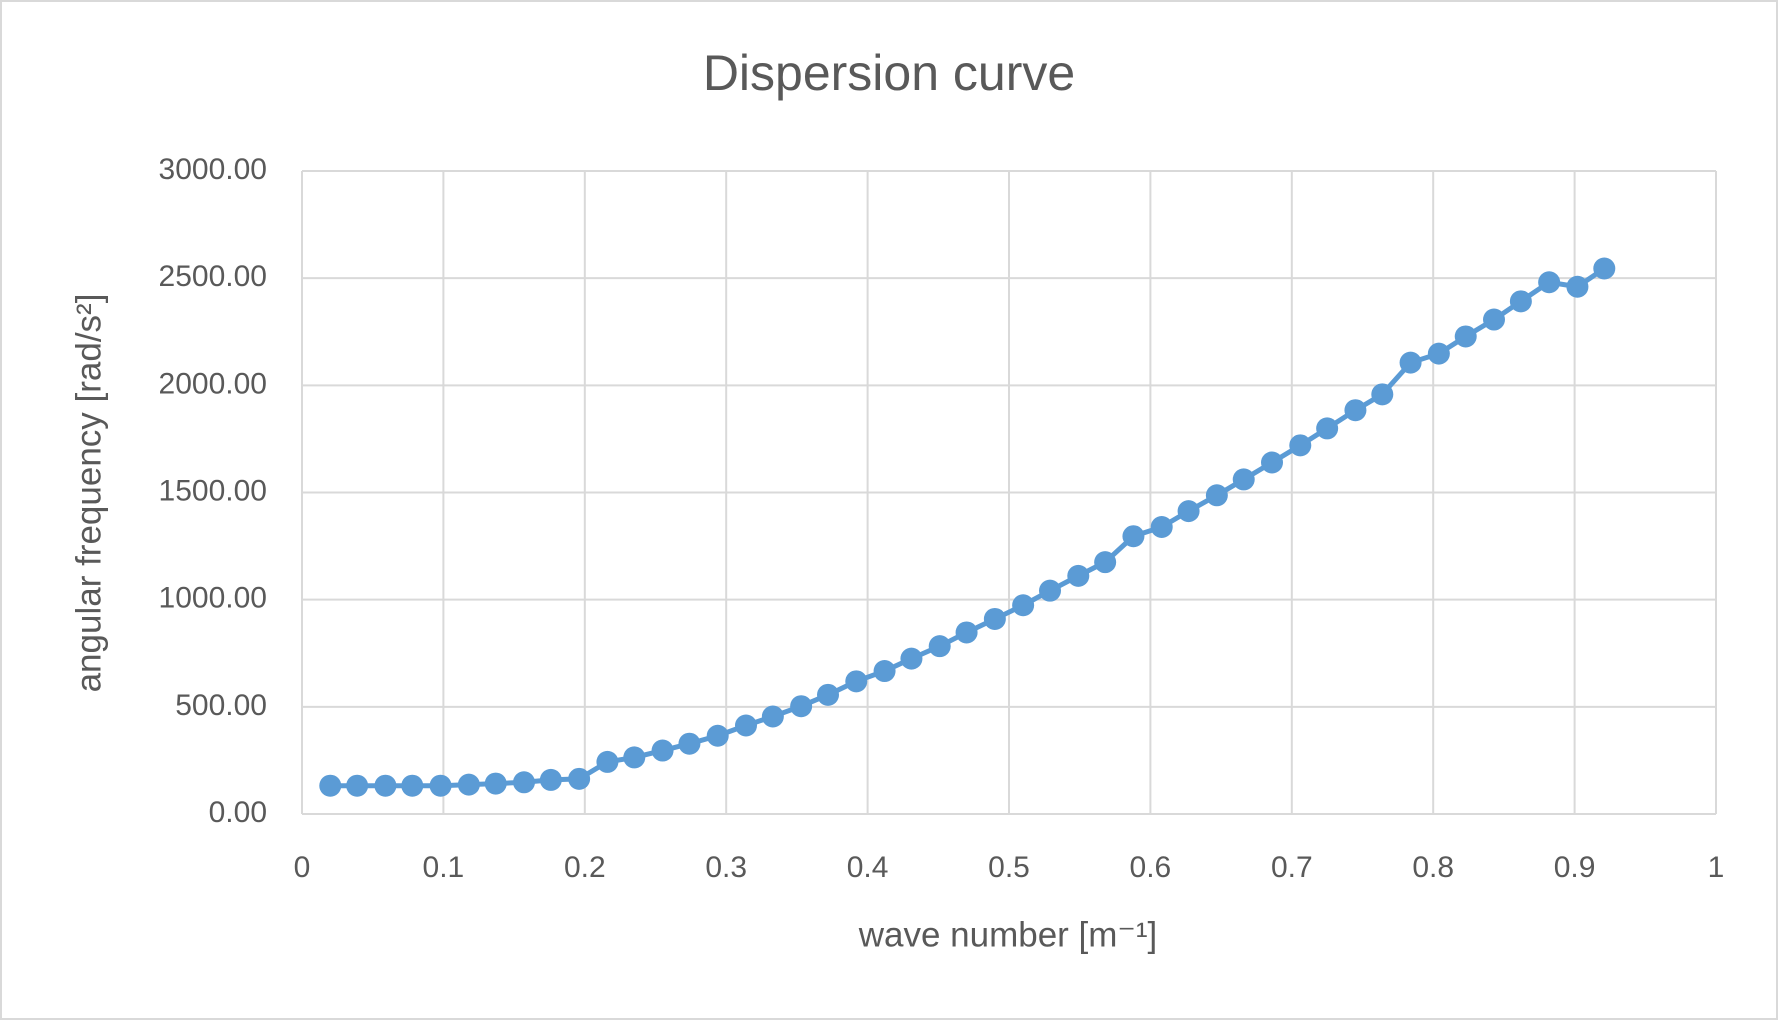 This screenshot has height=1020, width=1778. I want to click on x-tick-label: 0, so click(302, 867).